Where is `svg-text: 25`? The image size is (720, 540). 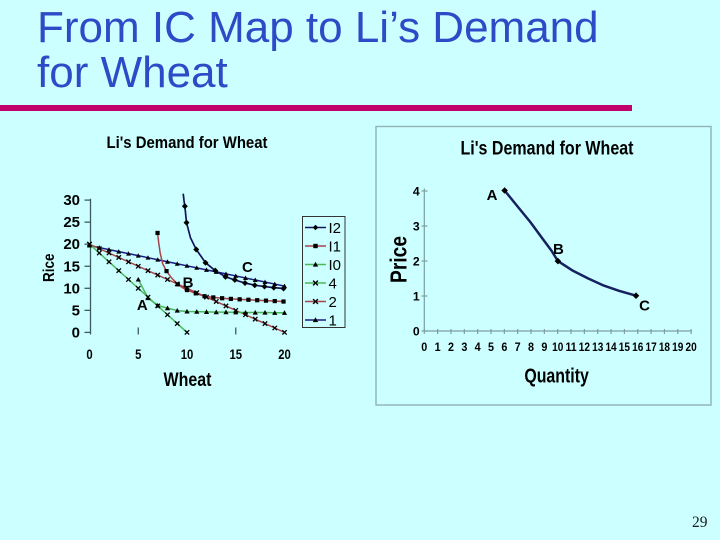
svg-text: 25 is located at coordinates (71, 222).